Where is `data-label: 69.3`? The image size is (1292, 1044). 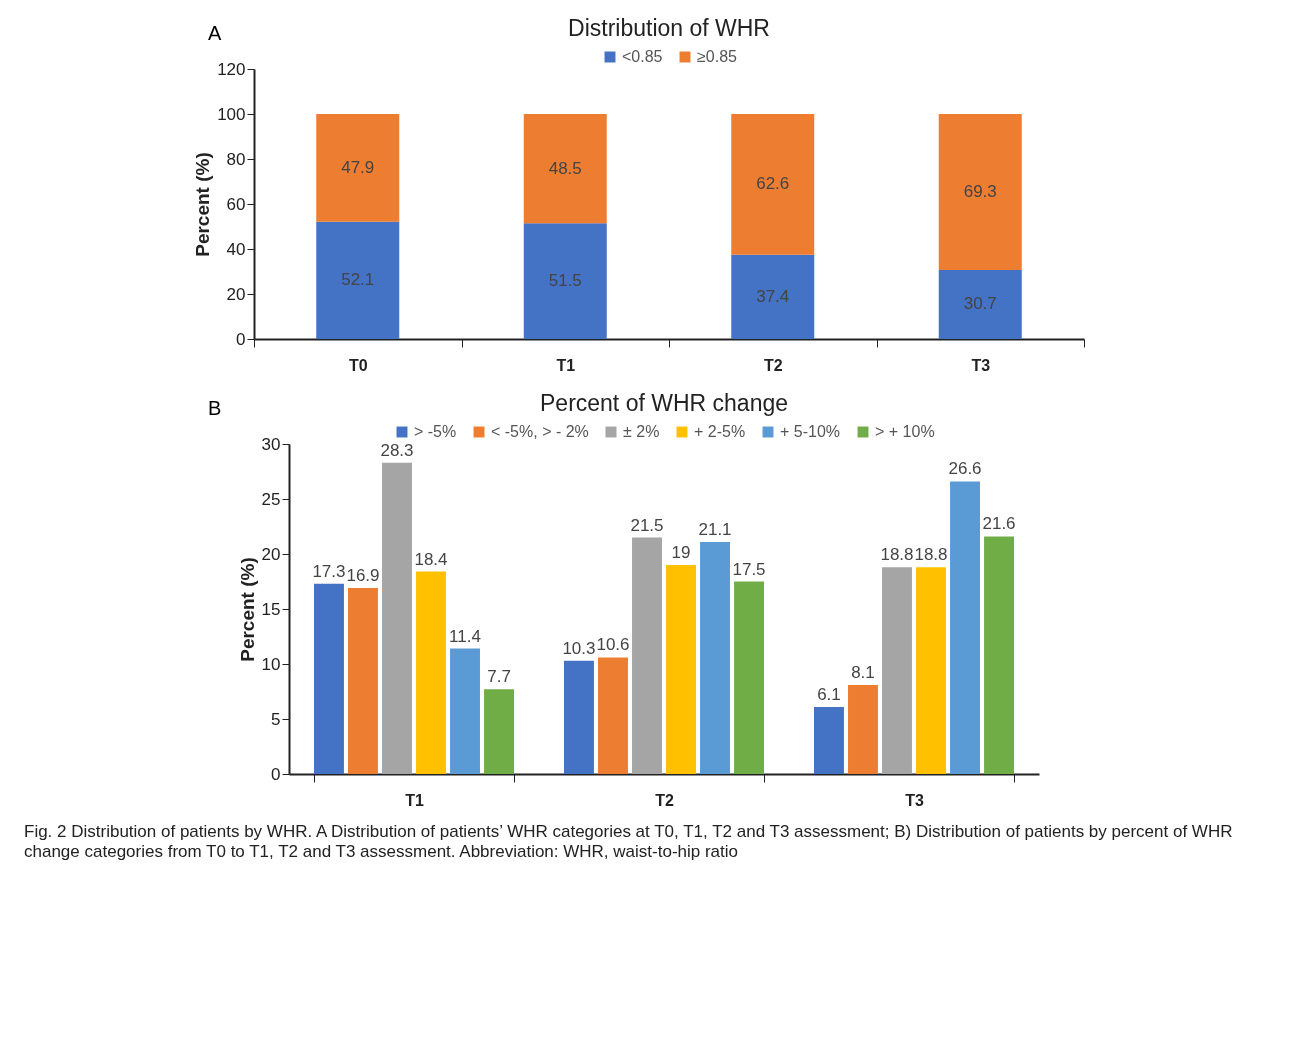
data-label: 69.3 is located at coordinates (980, 191).